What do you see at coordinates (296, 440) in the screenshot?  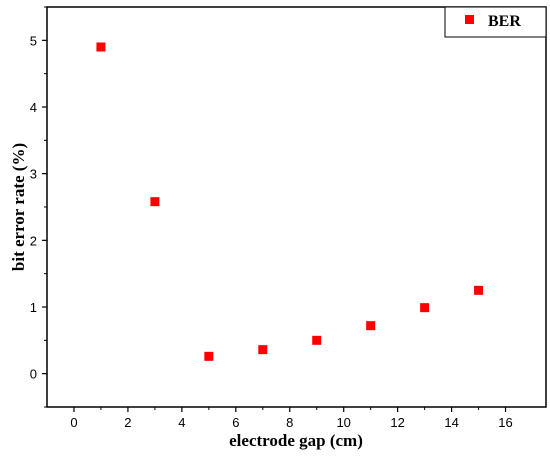 I see `x-axis-title: electrode gap (cm)` at bounding box center [296, 440].